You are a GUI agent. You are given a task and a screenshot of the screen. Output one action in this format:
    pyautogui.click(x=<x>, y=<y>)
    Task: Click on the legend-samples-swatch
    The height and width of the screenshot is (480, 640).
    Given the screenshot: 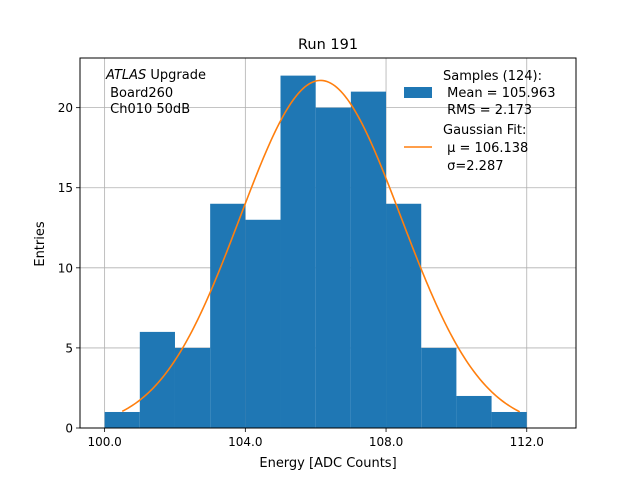 What is the action you would take?
    pyautogui.click(x=418, y=92)
    